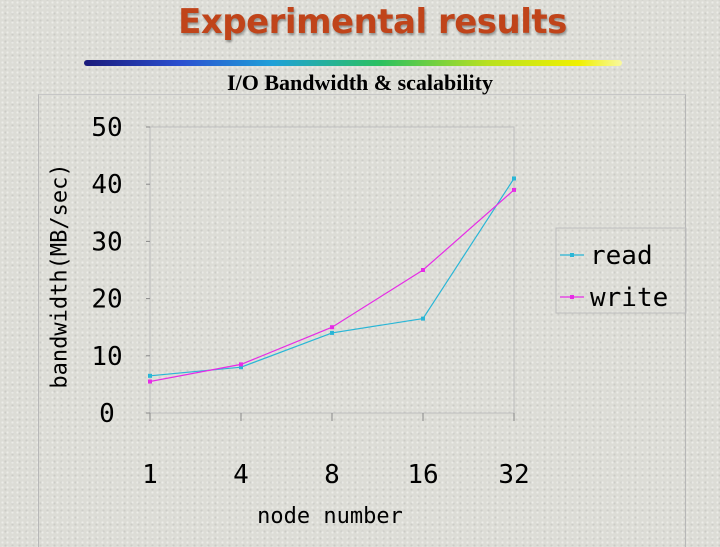 This screenshot has width=720, height=547. I want to click on x-tick-label: 8, so click(332, 475).